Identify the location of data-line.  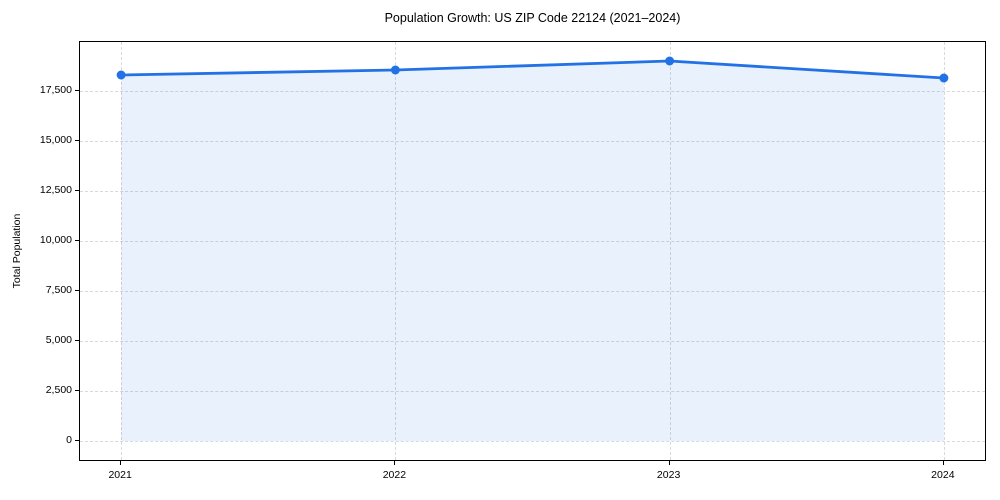
(532, 69).